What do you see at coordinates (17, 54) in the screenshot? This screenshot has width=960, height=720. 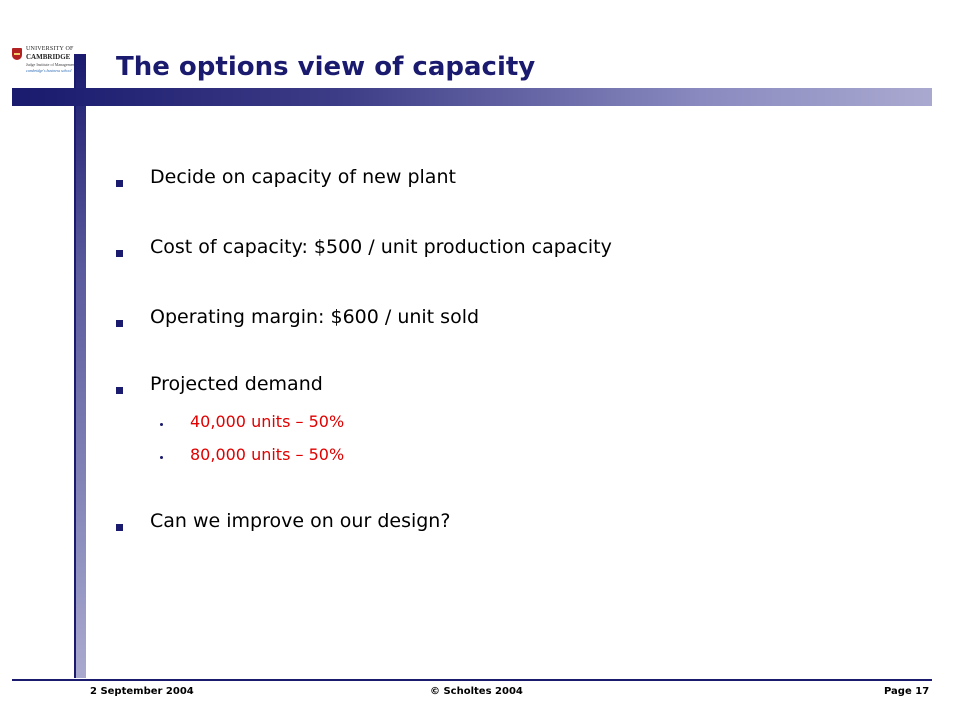 I see `crest-icon` at bounding box center [17, 54].